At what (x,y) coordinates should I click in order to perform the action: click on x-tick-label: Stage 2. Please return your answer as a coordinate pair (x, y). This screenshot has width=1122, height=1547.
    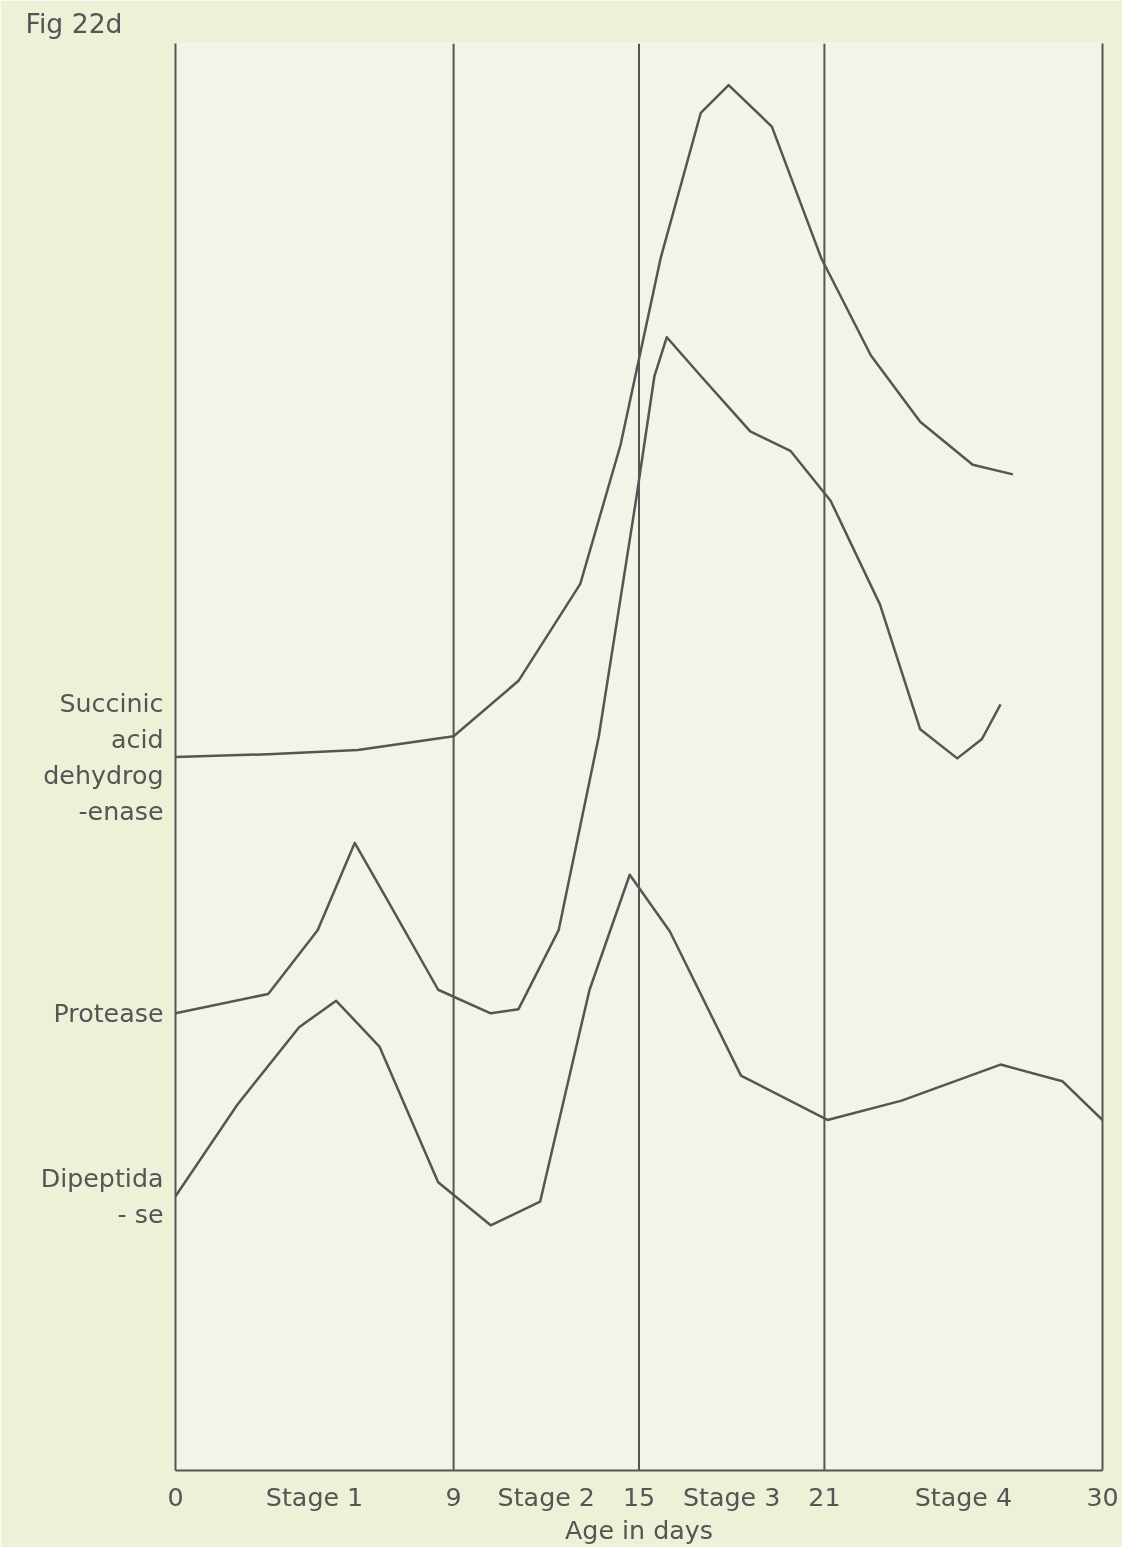
    Looking at the image, I should click on (546, 1496).